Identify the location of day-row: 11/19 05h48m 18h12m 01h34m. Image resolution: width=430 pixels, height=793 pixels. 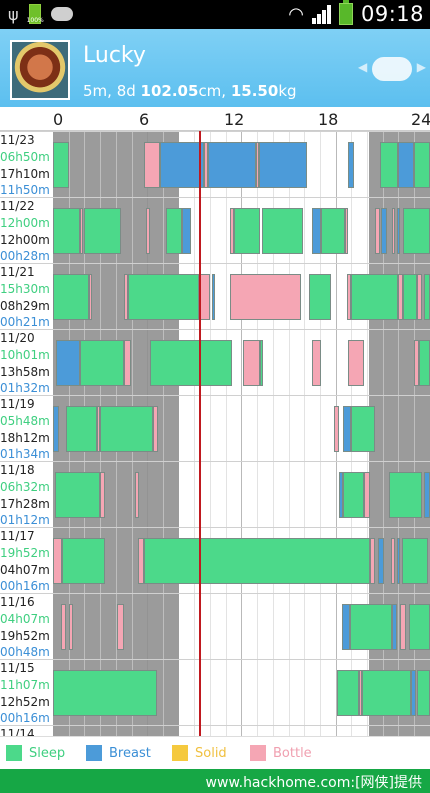
(215, 428).